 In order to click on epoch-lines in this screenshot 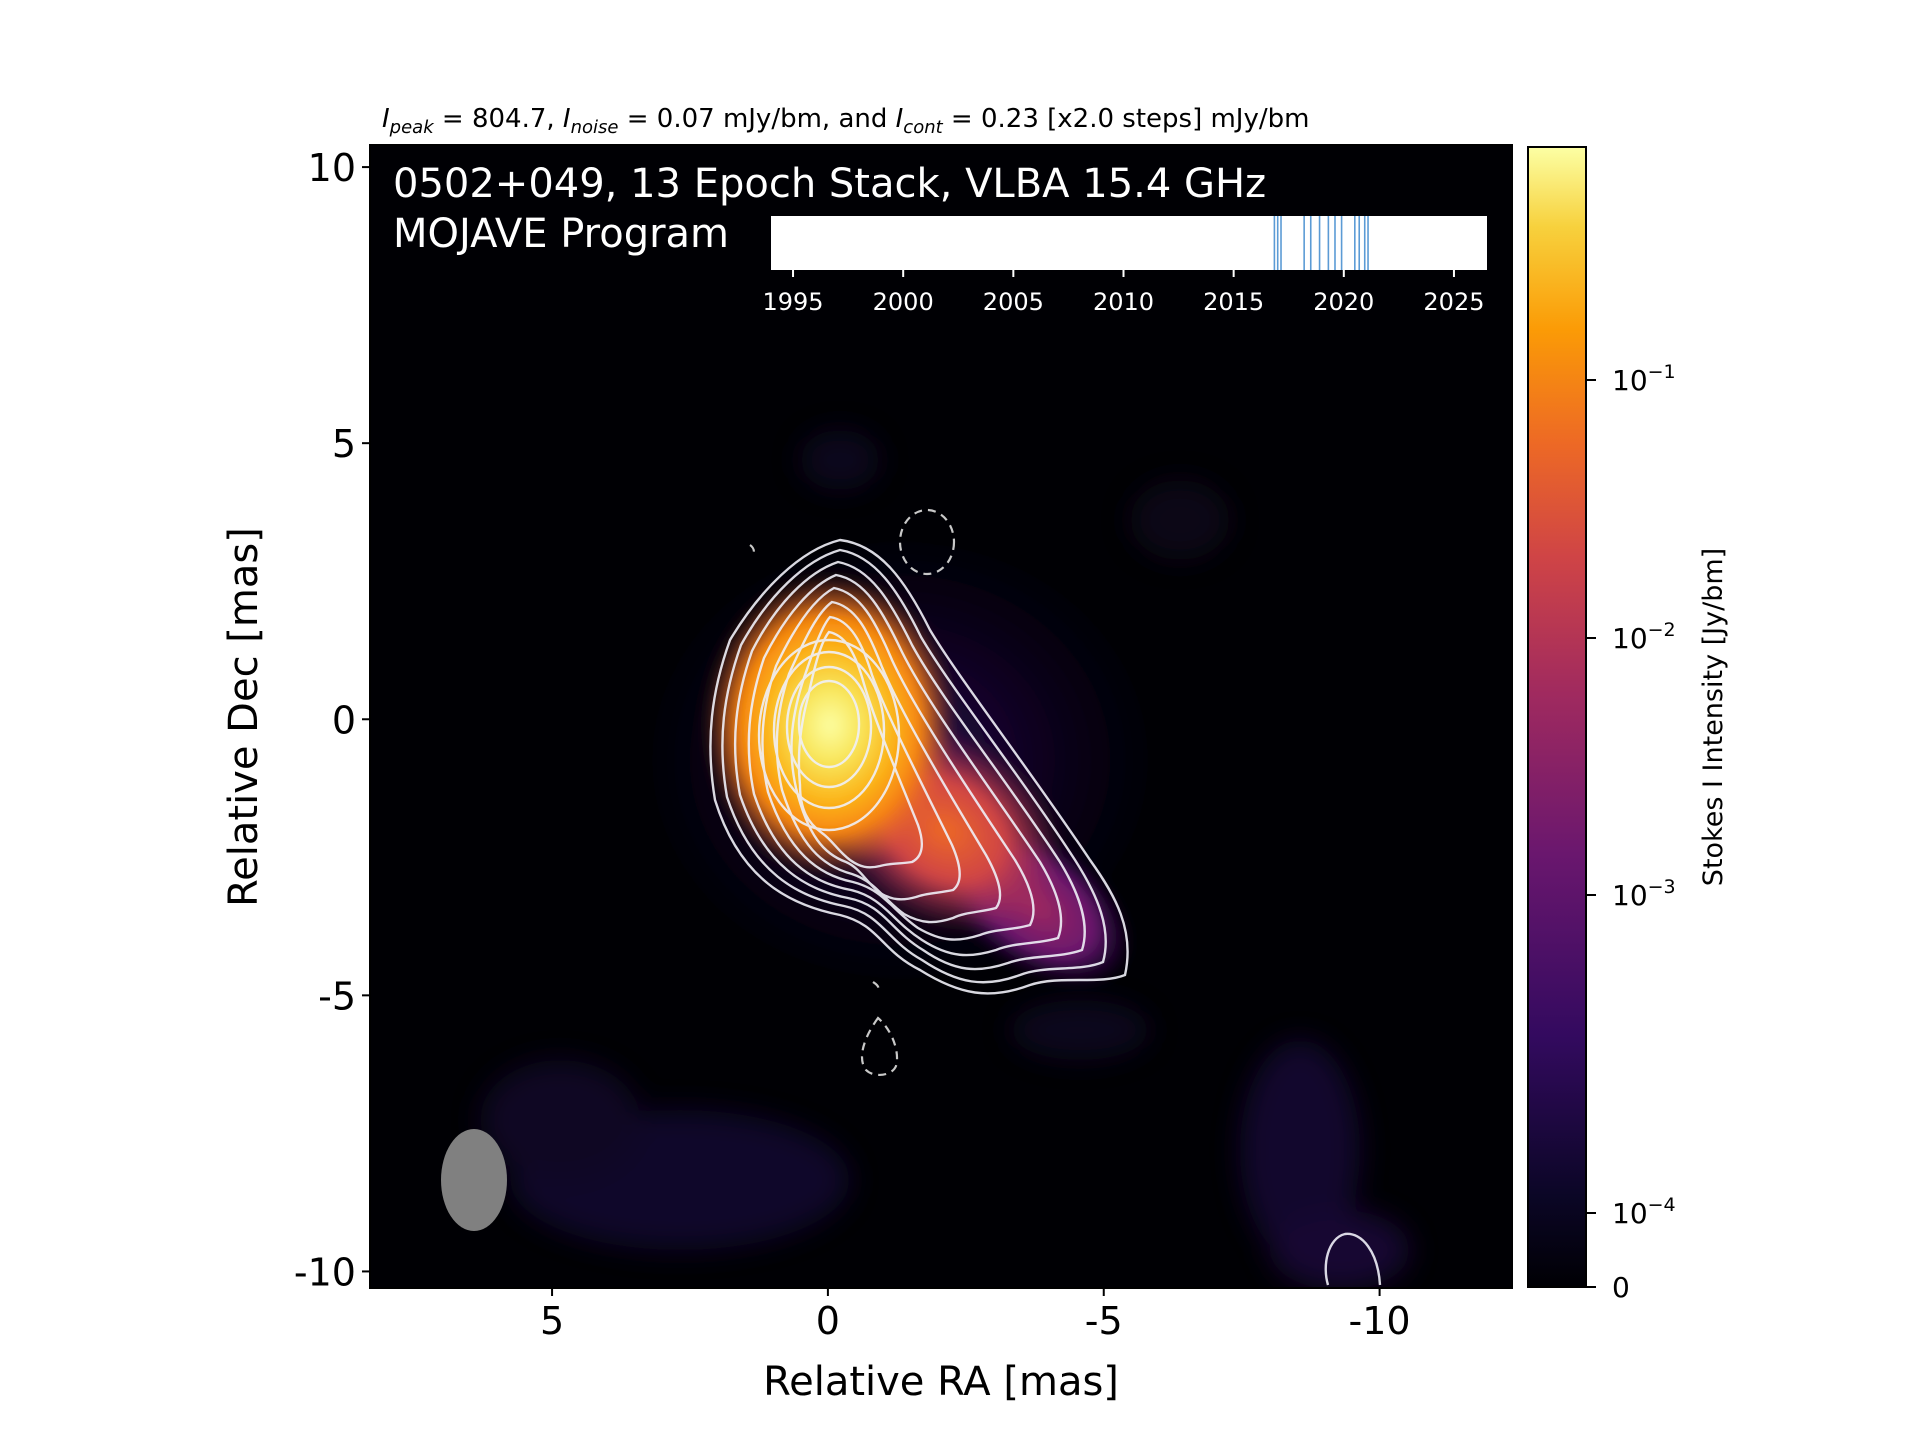, I will do `click(1321, 243)`.